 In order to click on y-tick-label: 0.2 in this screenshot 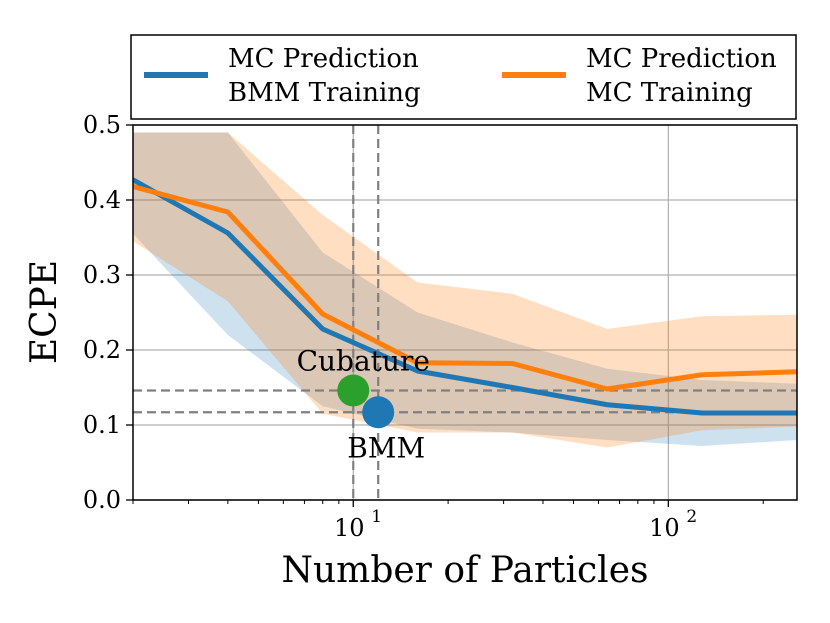, I will do `click(102, 350)`.